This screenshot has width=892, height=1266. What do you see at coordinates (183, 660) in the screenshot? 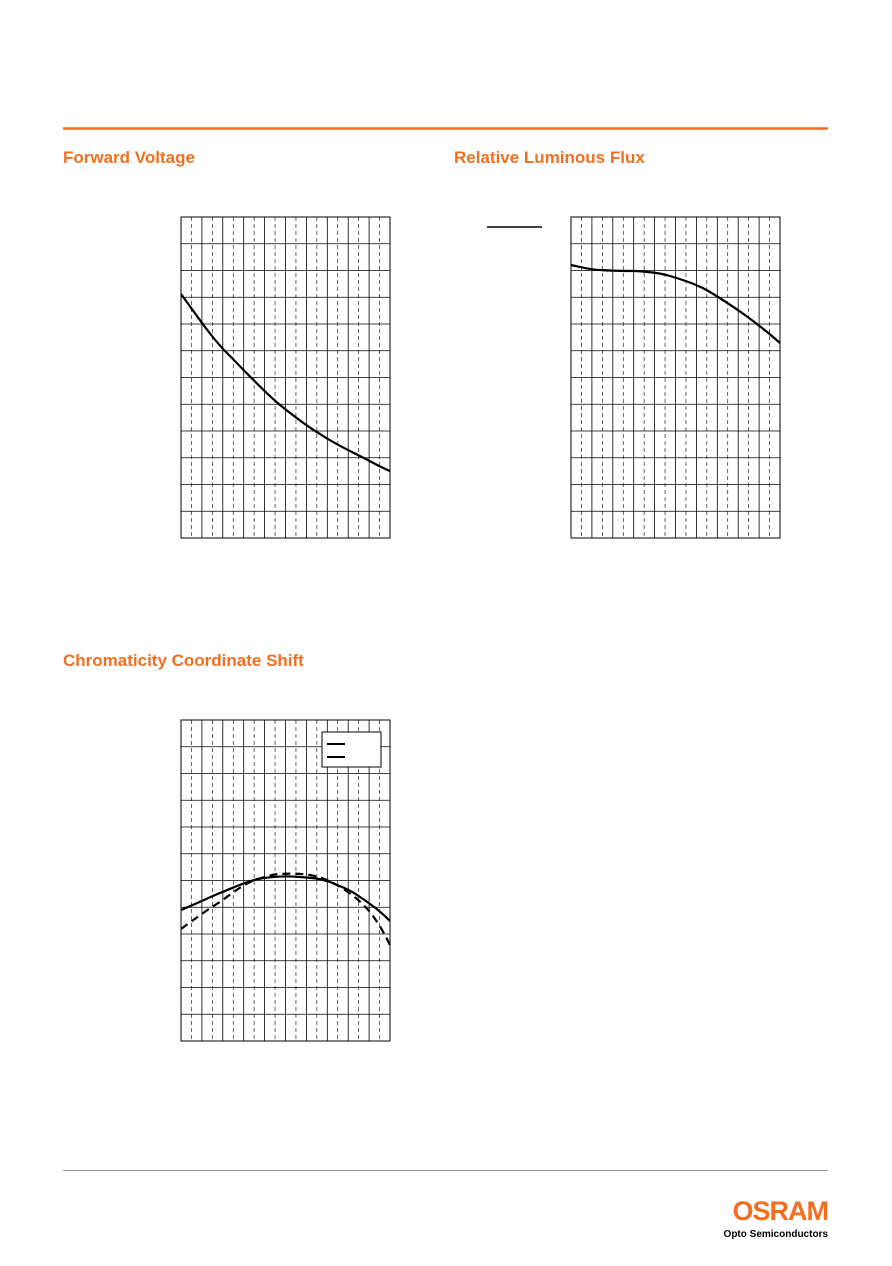
I see `chart-title: Chromaticity Coordinate Shift` at bounding box center [183, 660].